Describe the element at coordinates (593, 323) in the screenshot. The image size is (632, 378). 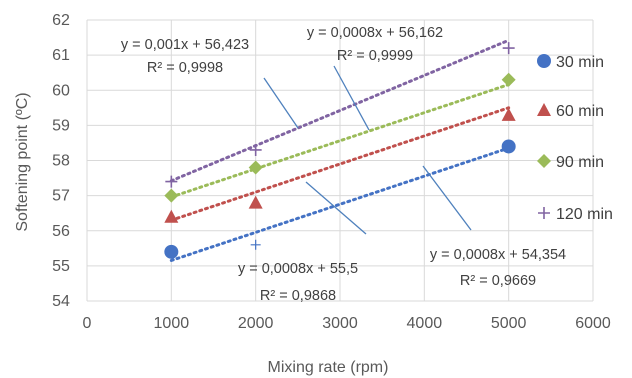
I see `x-tick-label: 6000` at that location.